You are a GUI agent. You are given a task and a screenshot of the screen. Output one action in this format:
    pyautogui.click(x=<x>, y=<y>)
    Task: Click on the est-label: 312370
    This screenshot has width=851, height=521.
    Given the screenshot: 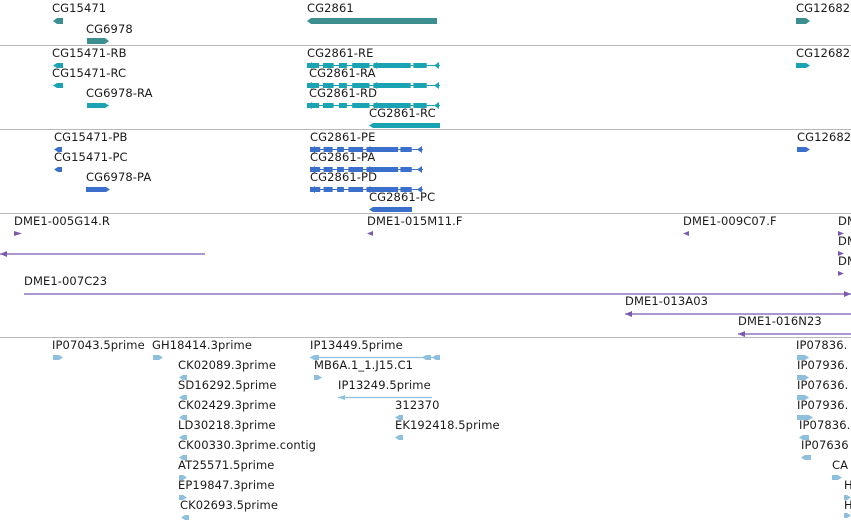 What is the action you would take?
    pyautogui.click(x=417, y=405)
    